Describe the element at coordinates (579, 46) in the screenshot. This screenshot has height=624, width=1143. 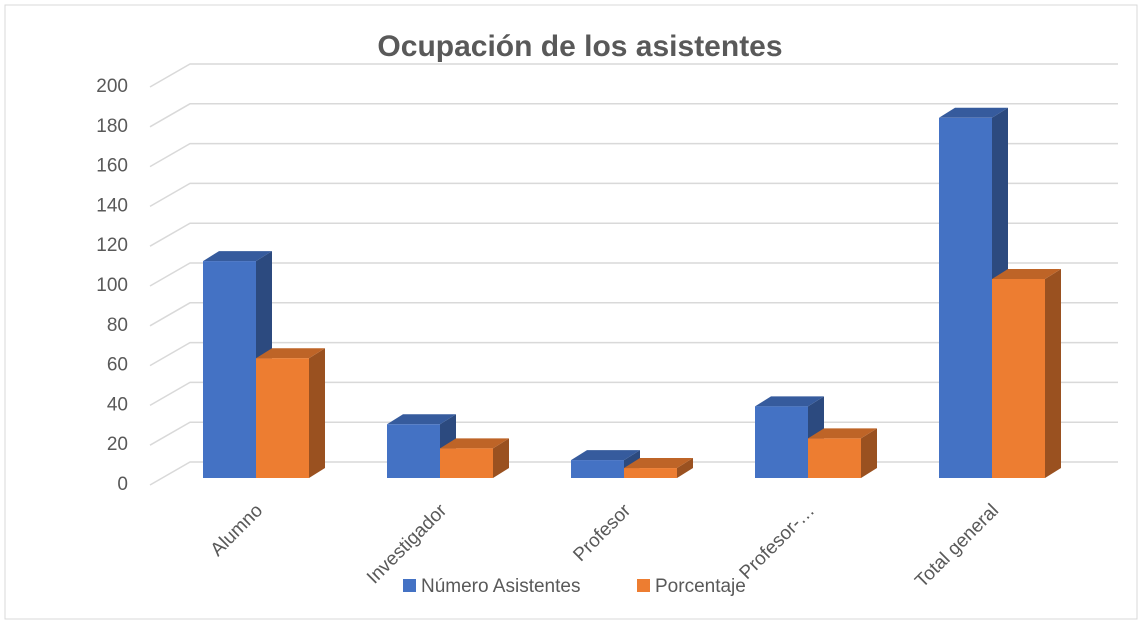
I see `chart-title: Ocupación de los asistentes` at that location.